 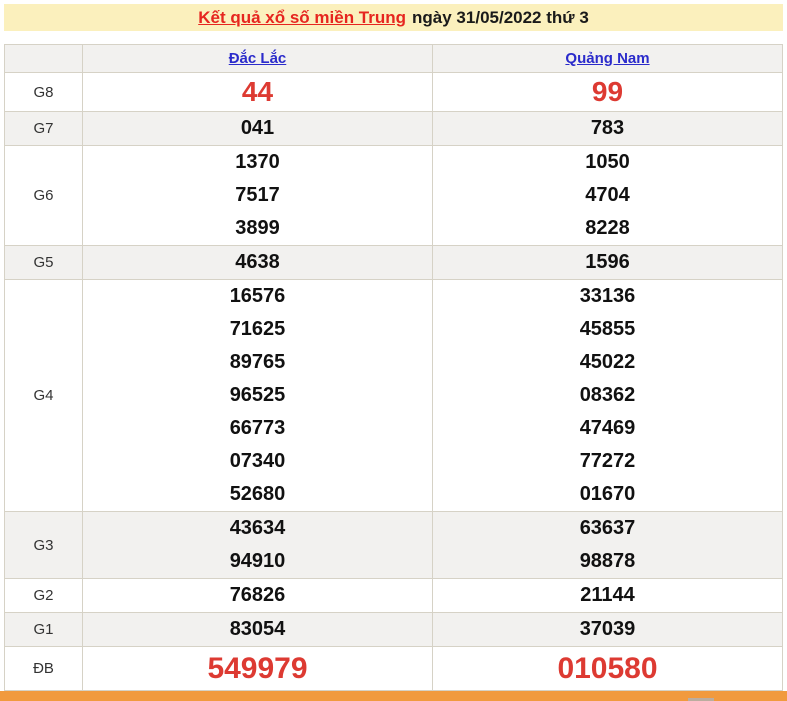 I want to click on result-number: 98878, so click(x=607, y=561).